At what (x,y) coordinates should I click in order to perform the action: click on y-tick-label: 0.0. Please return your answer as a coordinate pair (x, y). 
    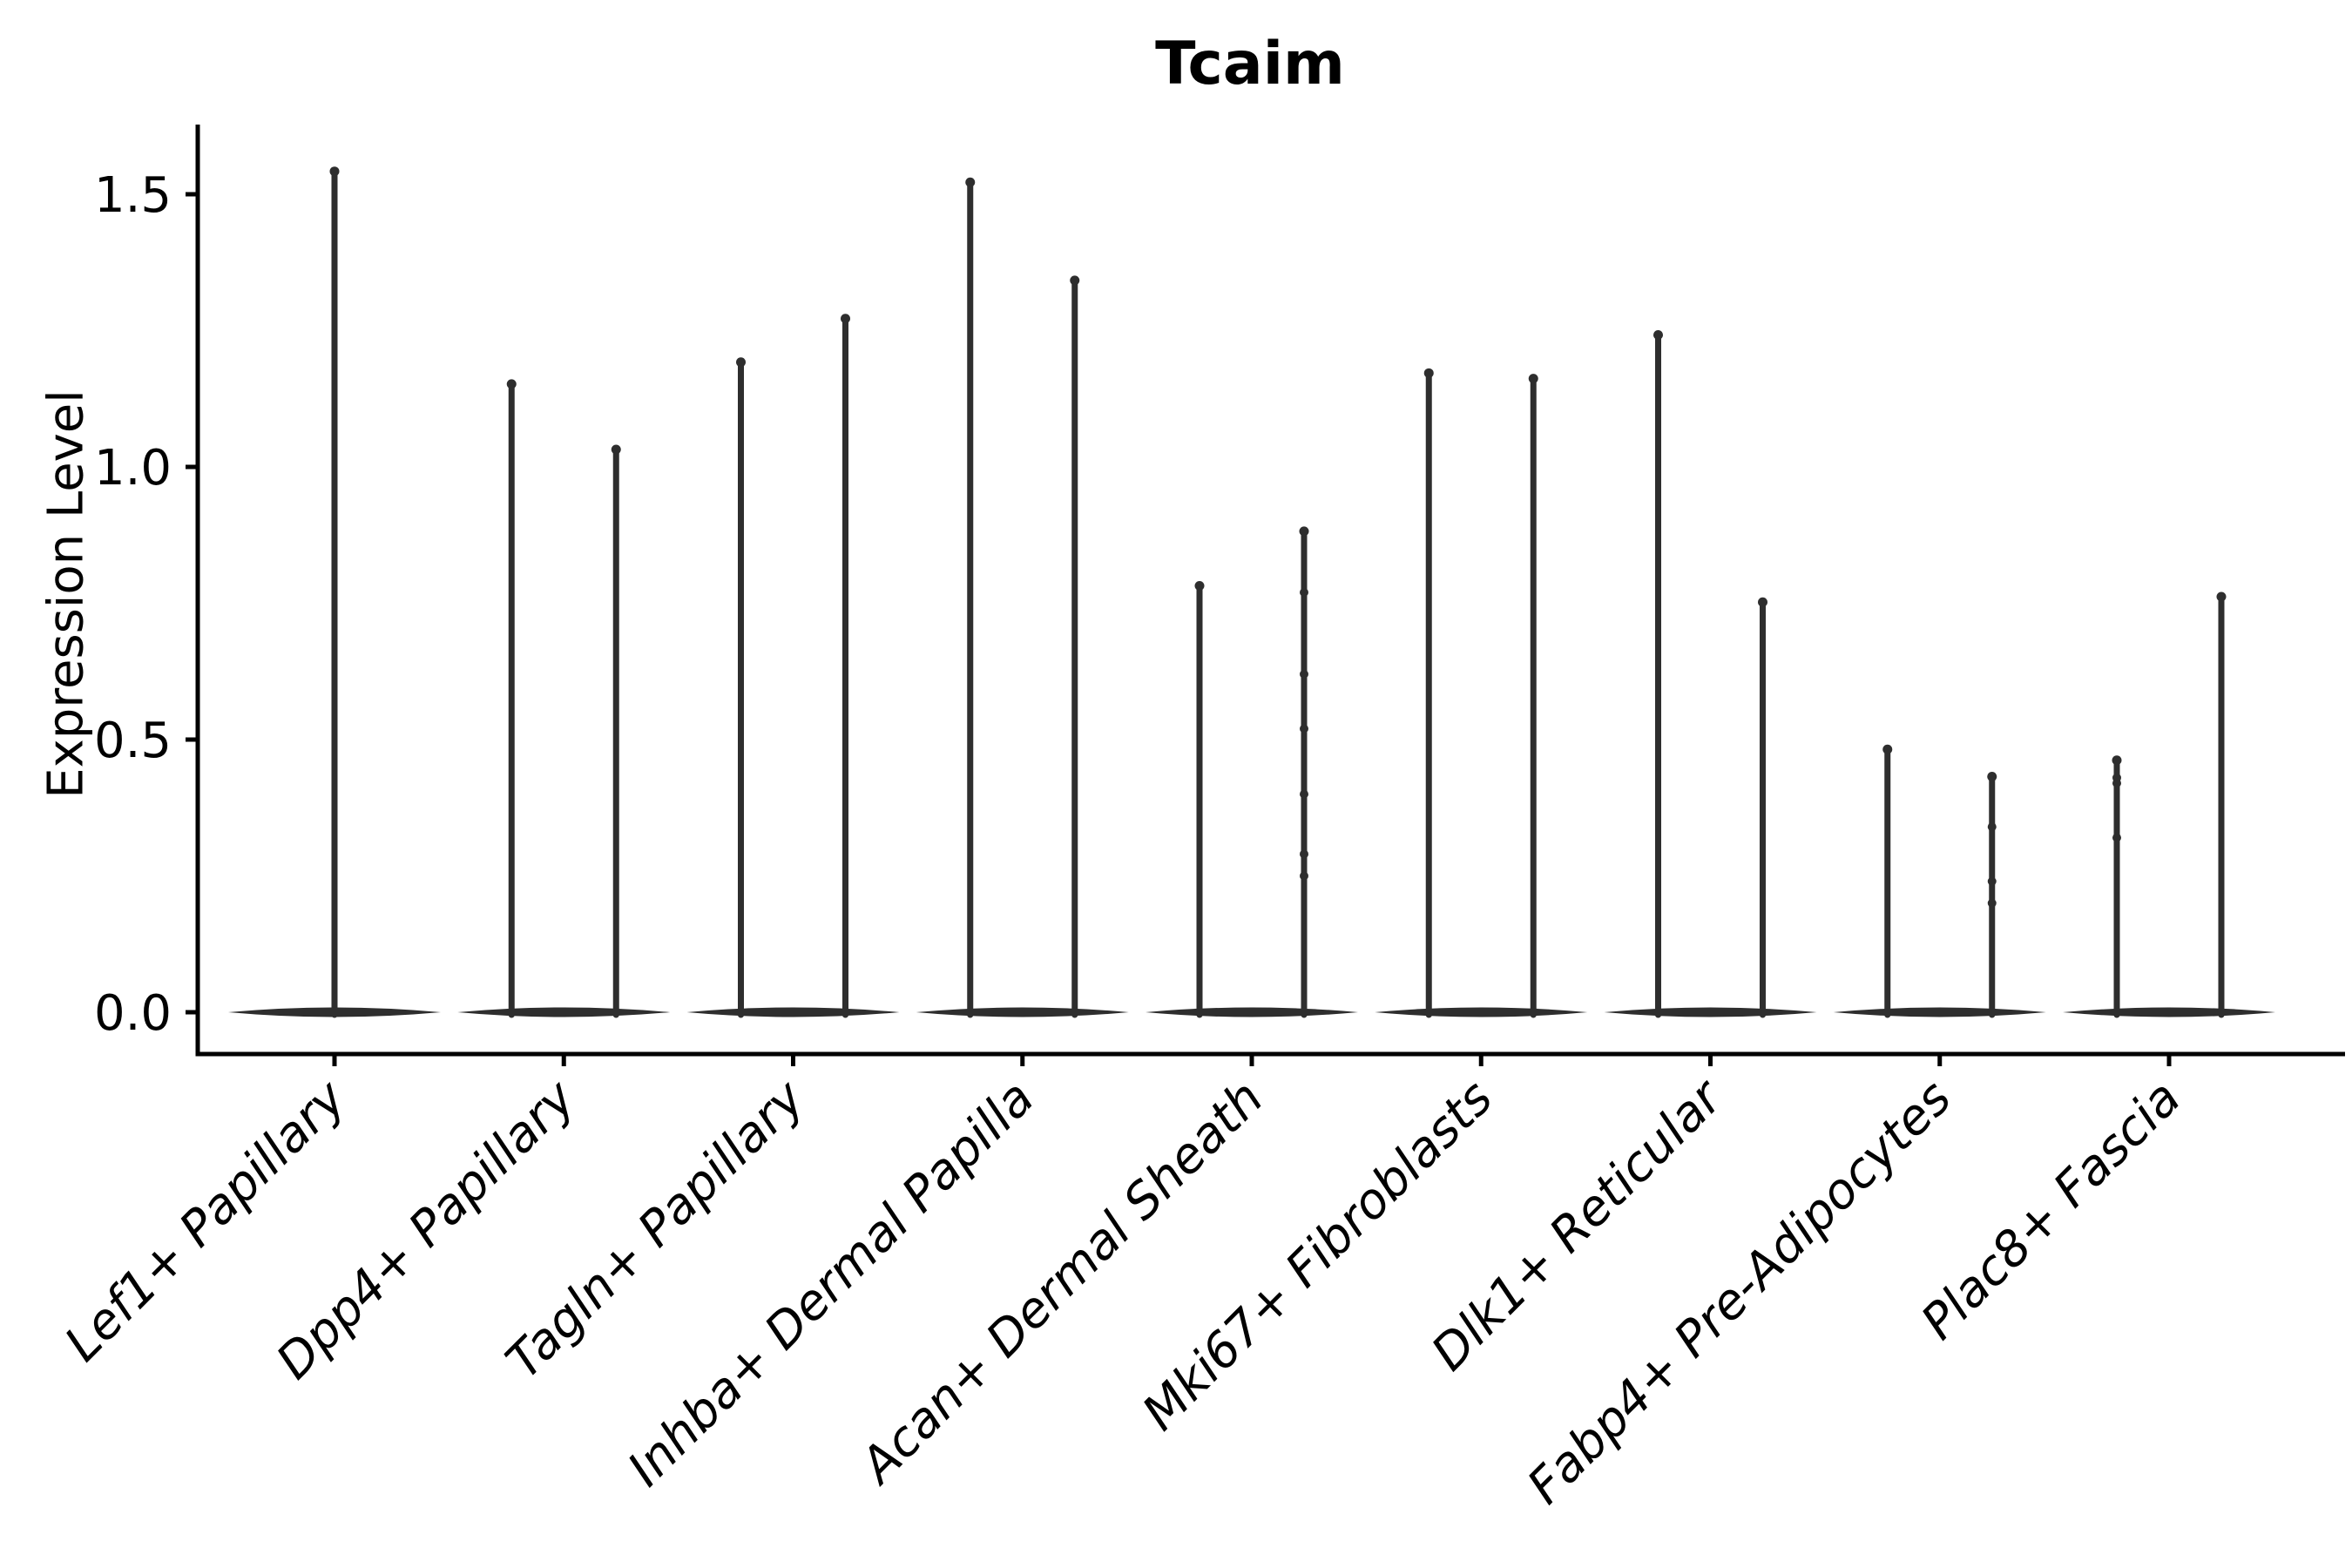
    Looking at the image, I should click on (133, 1014).